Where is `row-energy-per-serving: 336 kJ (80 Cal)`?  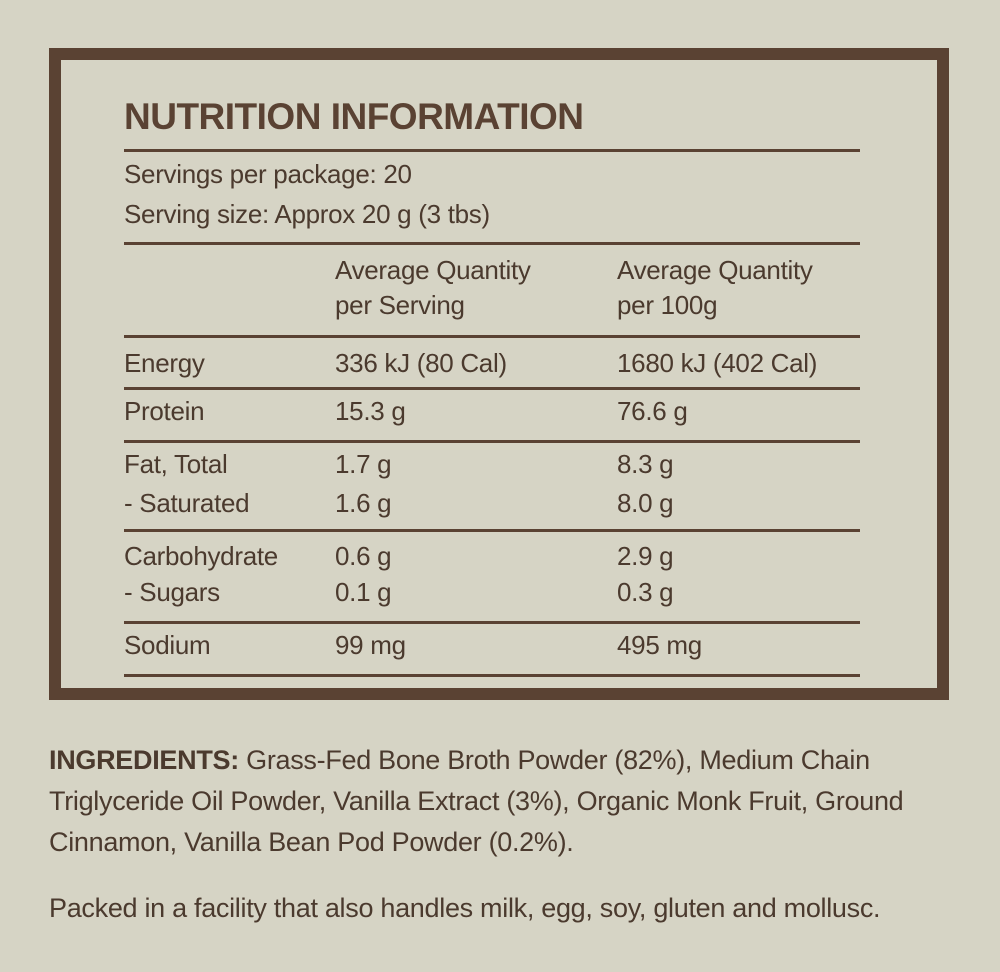 row-energy-per-serving: 336 kJ (80 Cal) is located at coordinates (421, 363).